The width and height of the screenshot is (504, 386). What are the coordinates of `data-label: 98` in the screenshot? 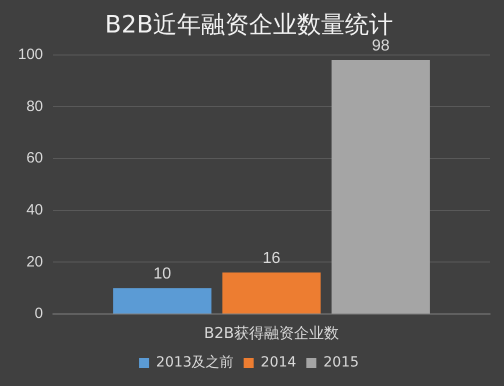 It's located at (381, 45).